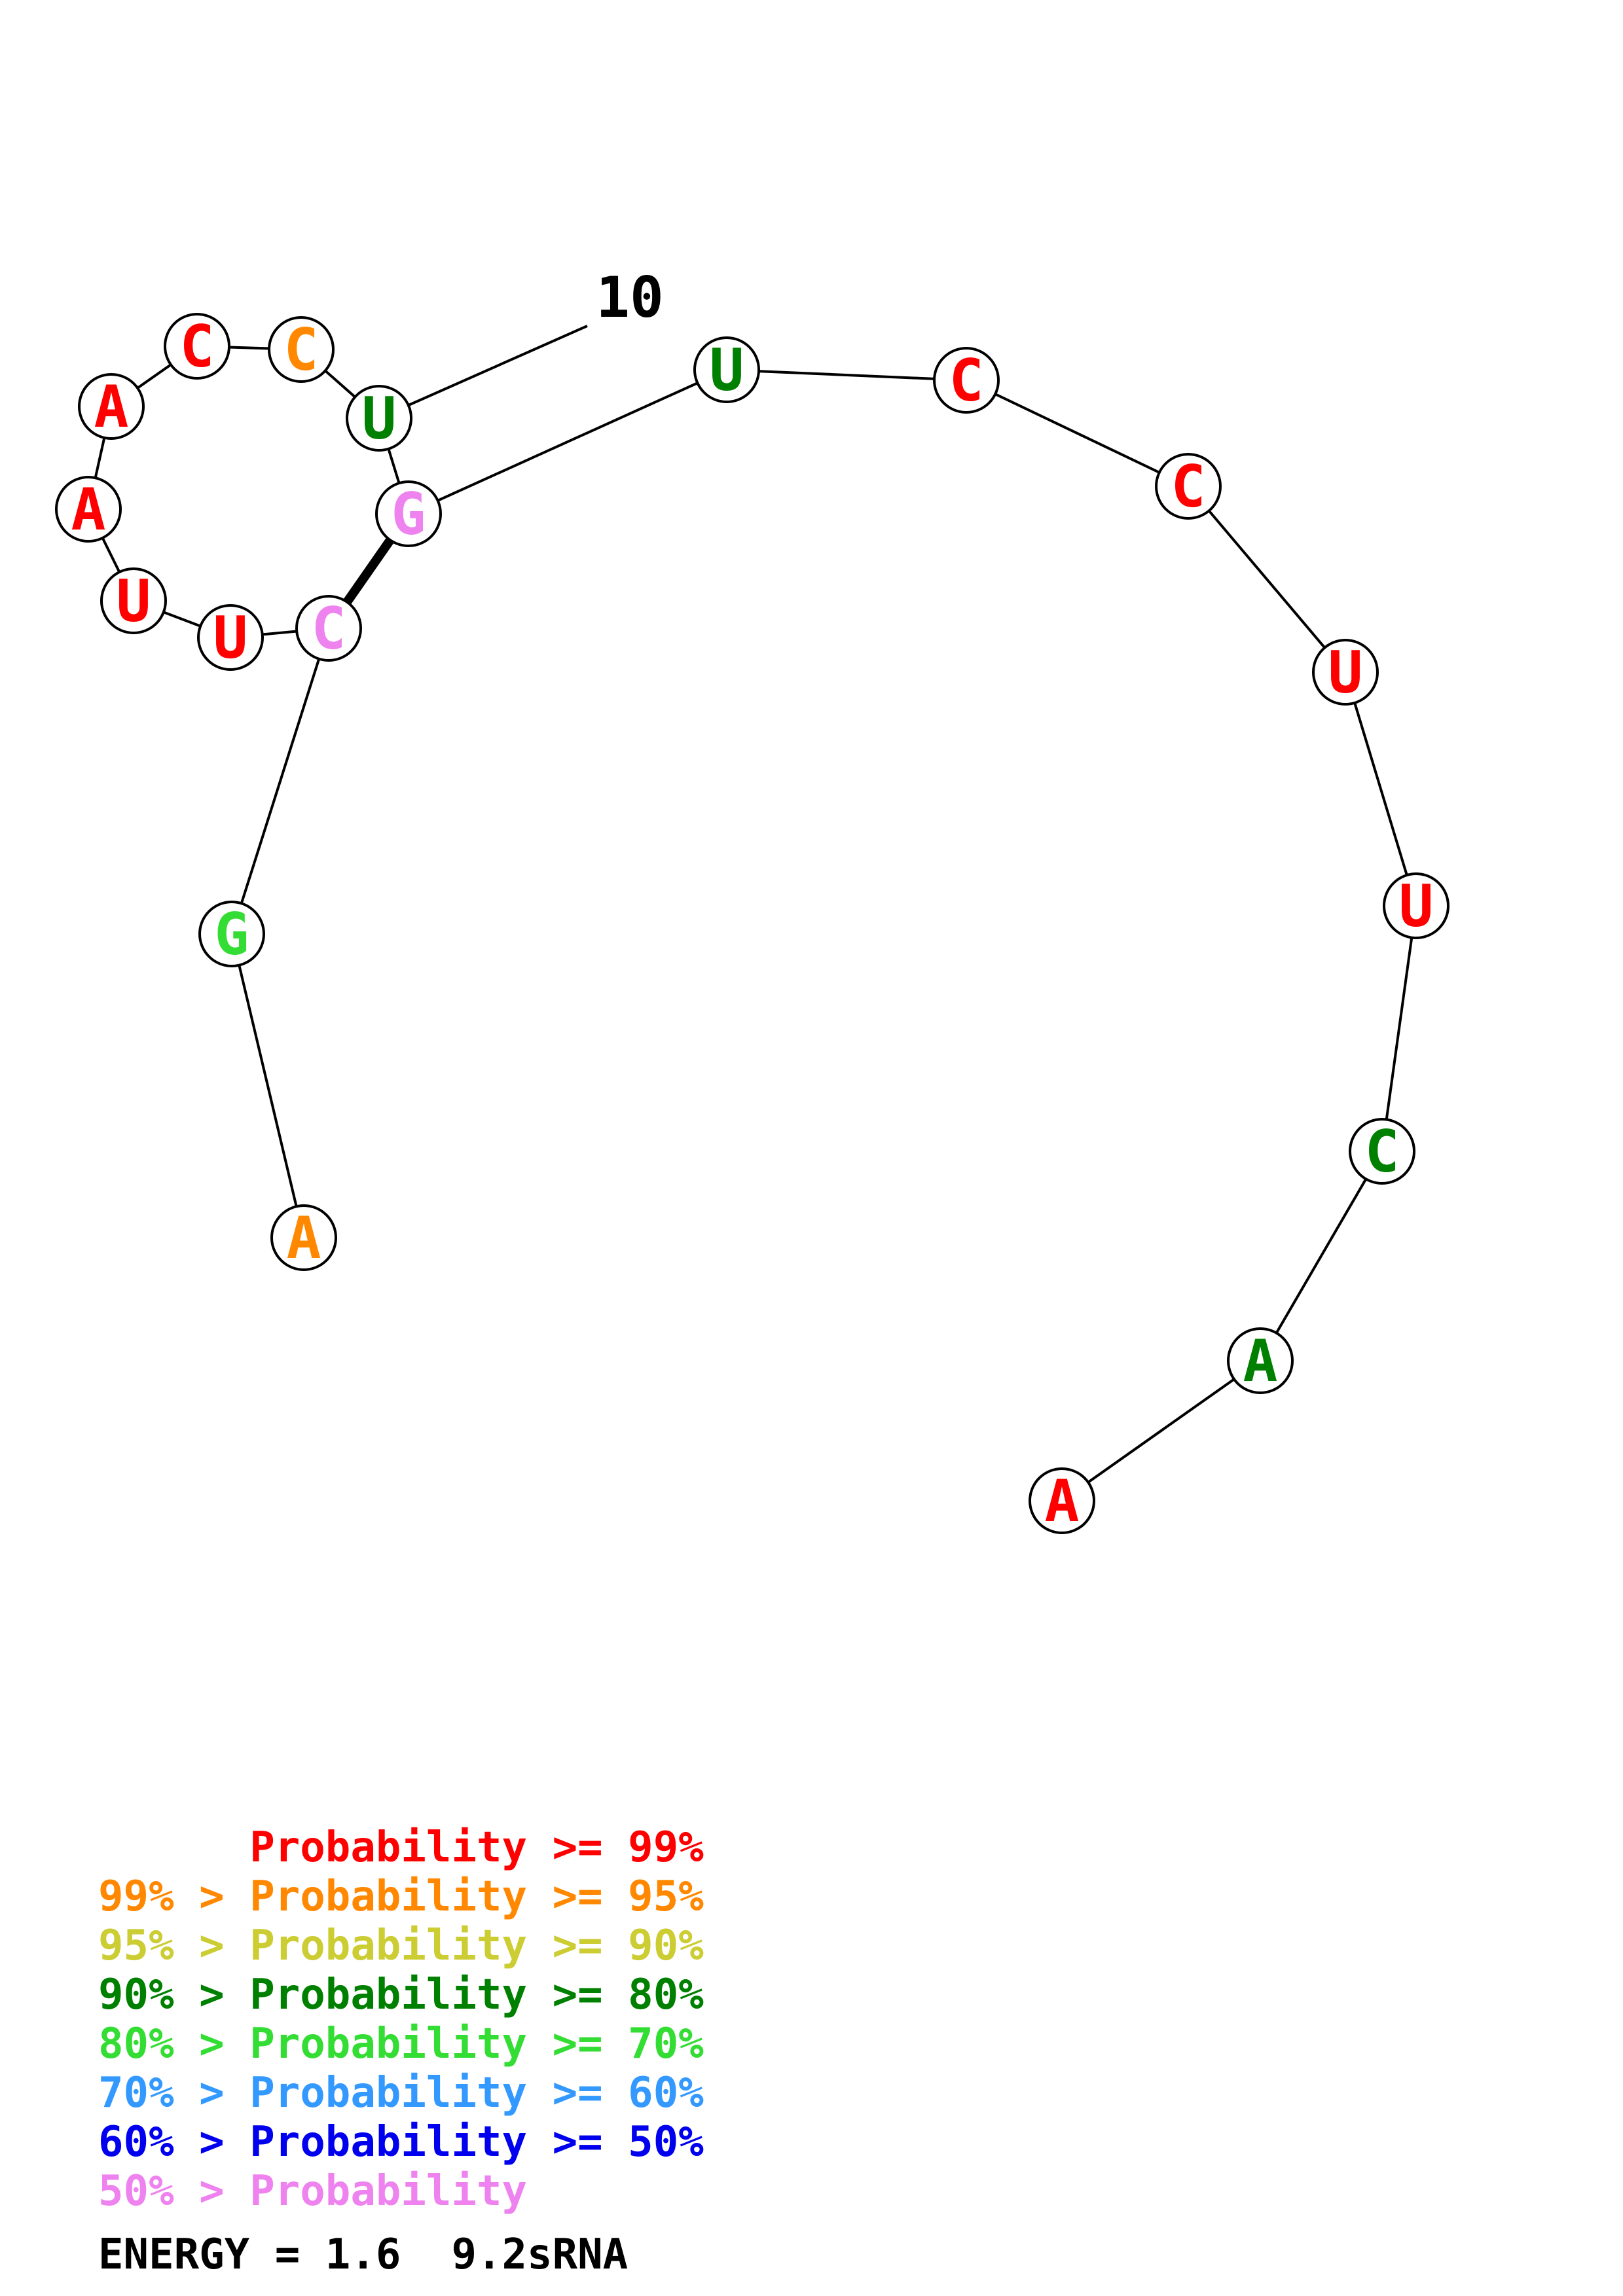 Image resolution: width=1623 pixels, height=2296 pixels. Describe the element at coordinates (401, 1847) in the screenshot. I see `legend-item-99: Probability >= 99%` at that location.